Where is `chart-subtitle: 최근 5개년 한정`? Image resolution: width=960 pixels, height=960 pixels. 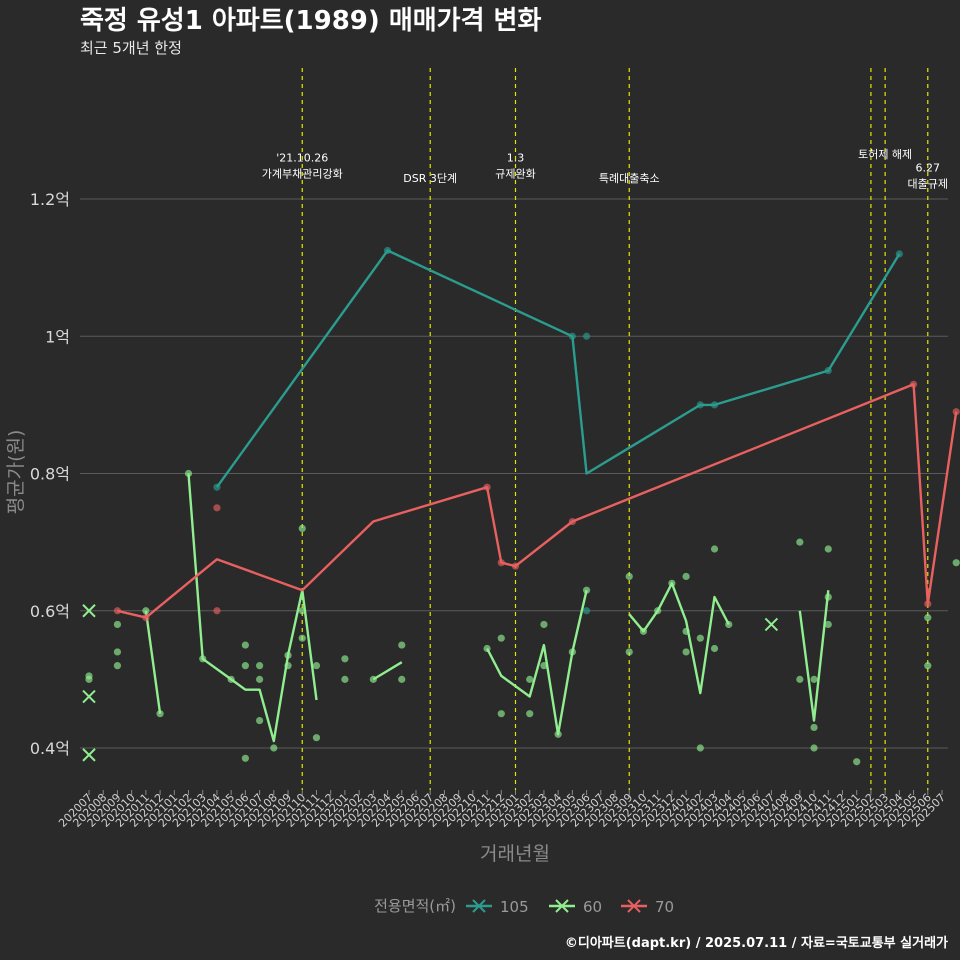 chart-subtitle: 최근 5개년 한정 is located at coordinates (131, 48).